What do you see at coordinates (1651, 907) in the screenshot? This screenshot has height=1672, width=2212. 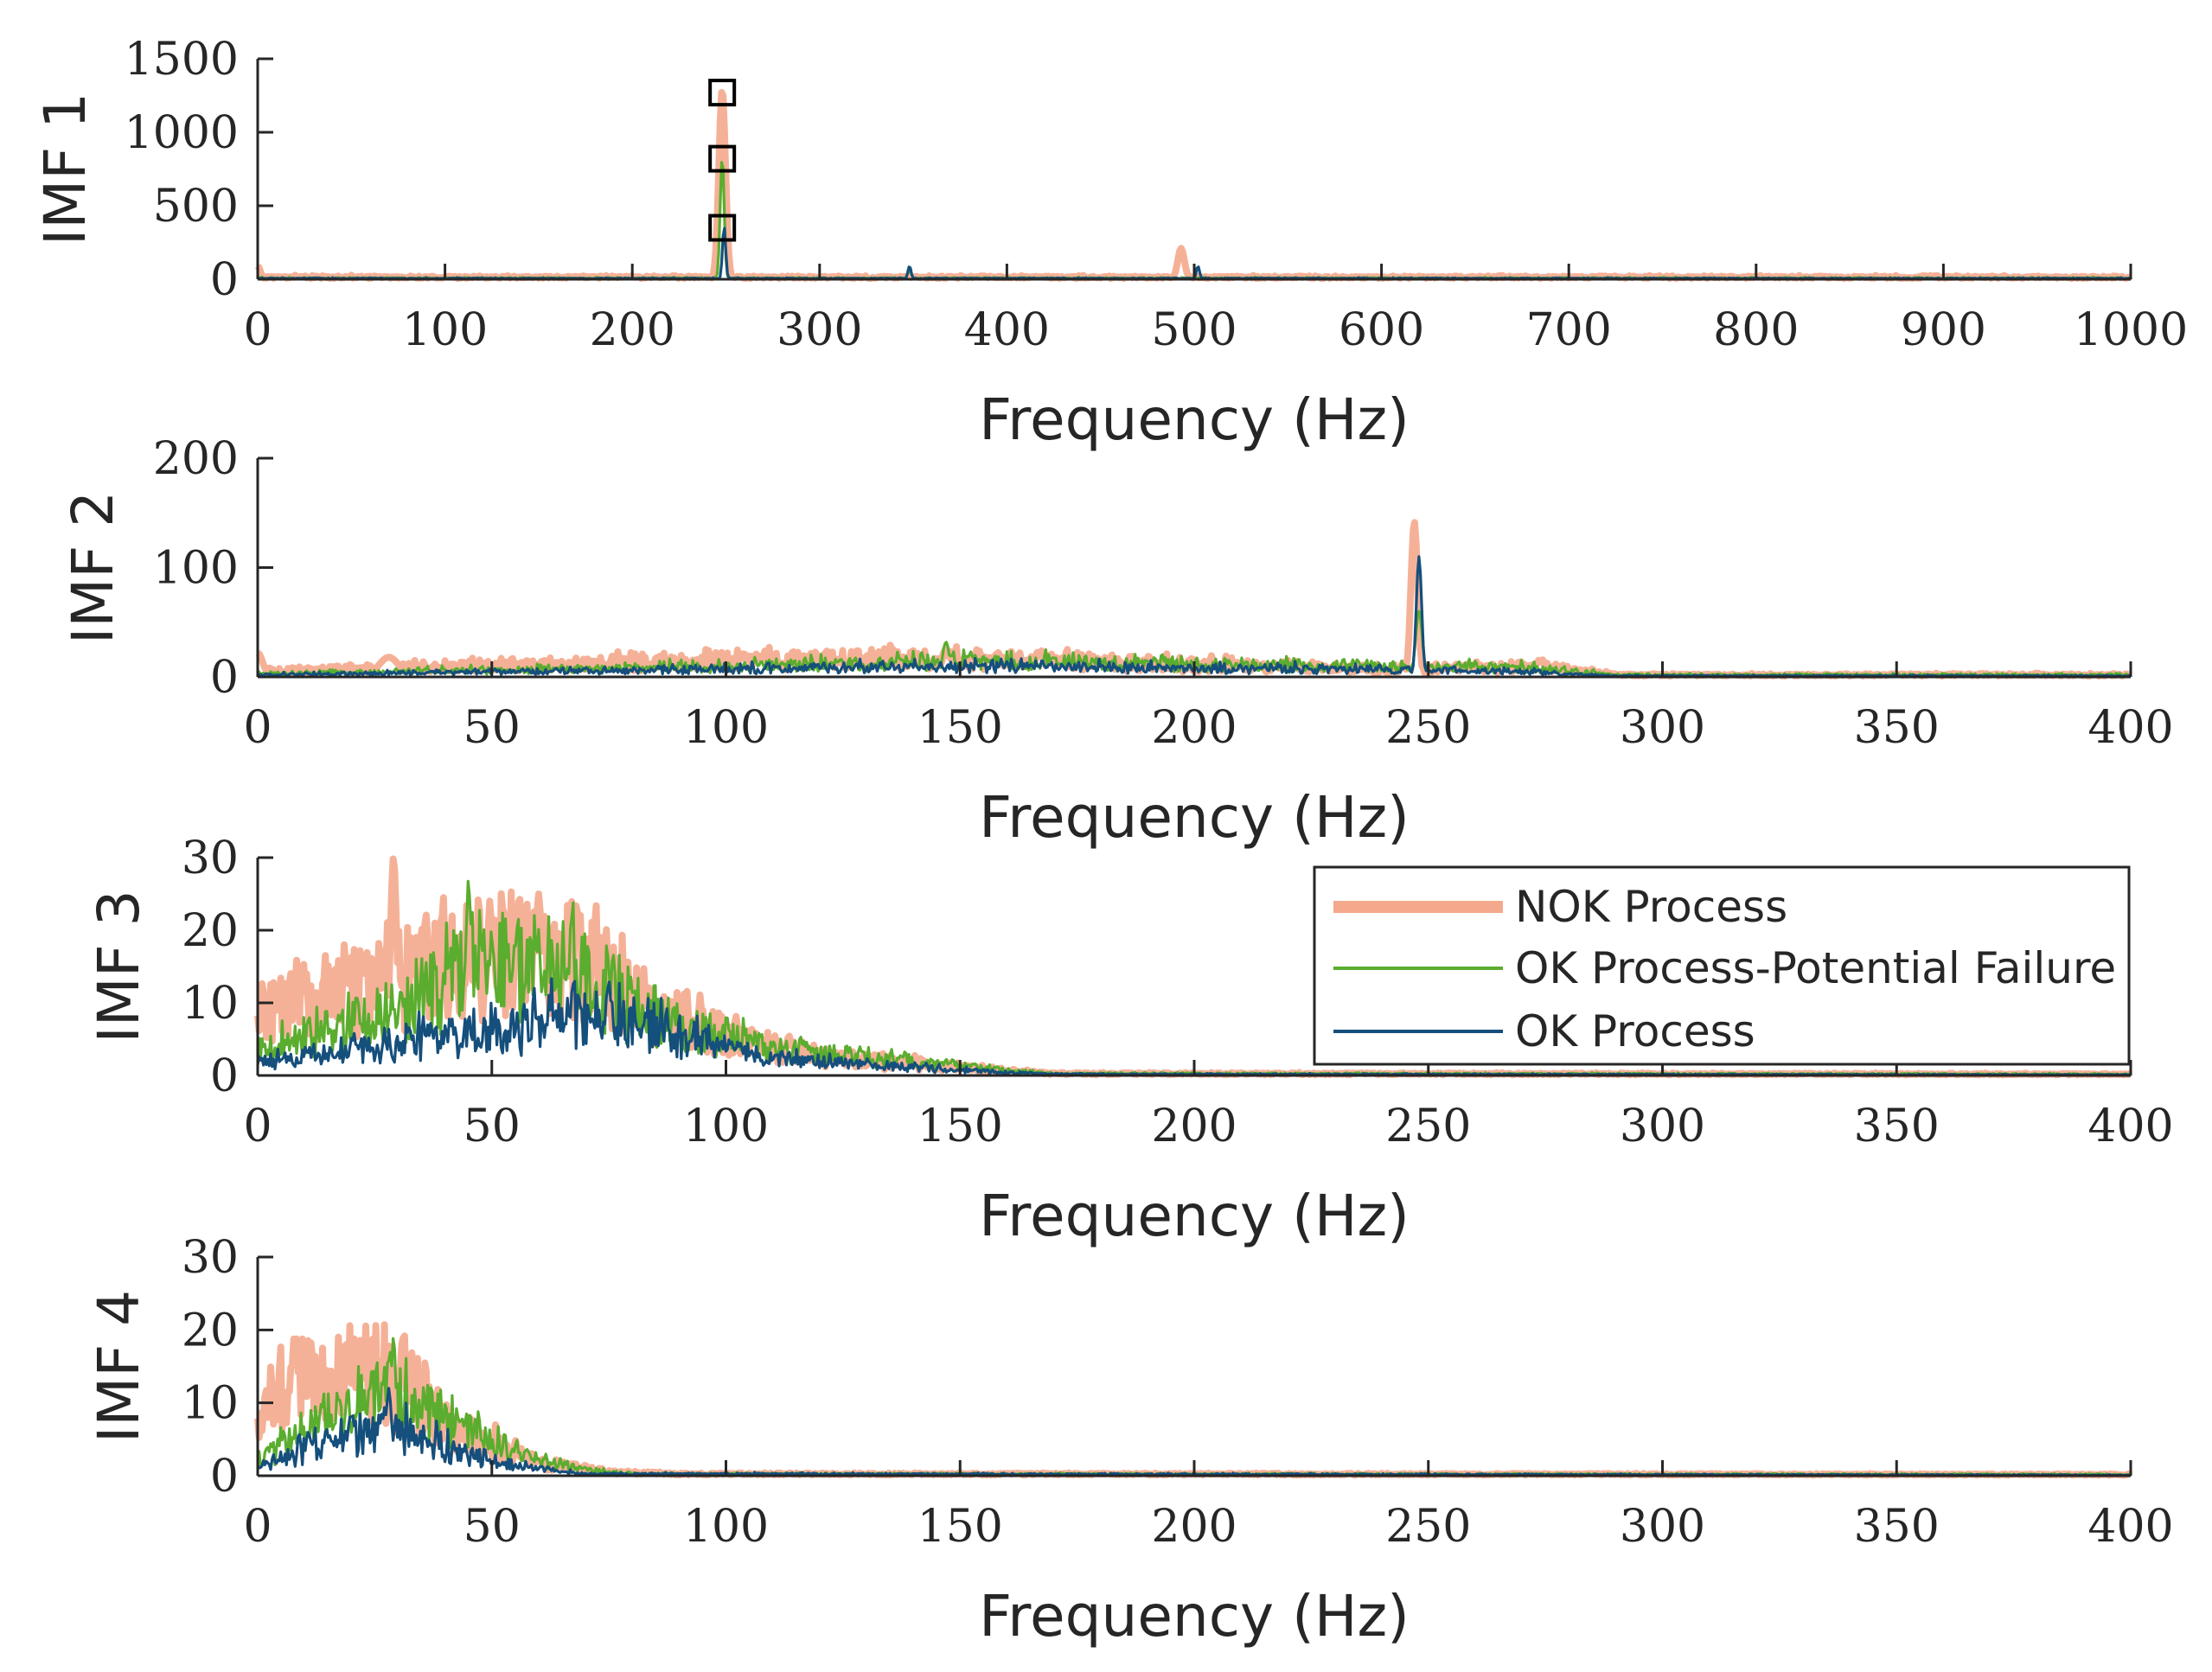 I see `legend-label-1: NOK Process` at bounding box center [1651, 907].